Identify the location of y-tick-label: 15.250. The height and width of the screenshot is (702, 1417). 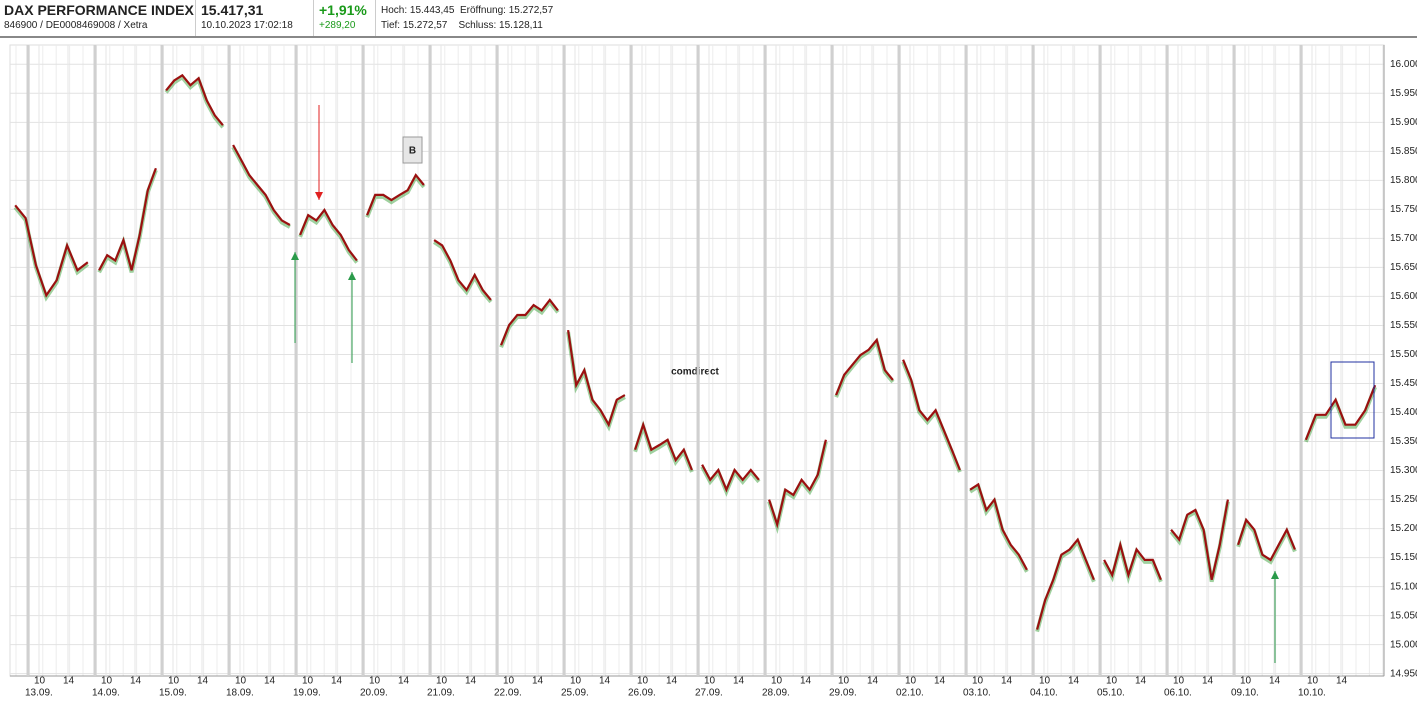
(1403, 499).